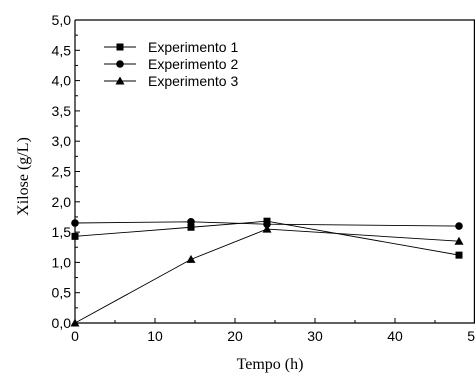 This screenshot has width=475, height=377. I want to click on x-tick-label: 50, so click(471, 336).